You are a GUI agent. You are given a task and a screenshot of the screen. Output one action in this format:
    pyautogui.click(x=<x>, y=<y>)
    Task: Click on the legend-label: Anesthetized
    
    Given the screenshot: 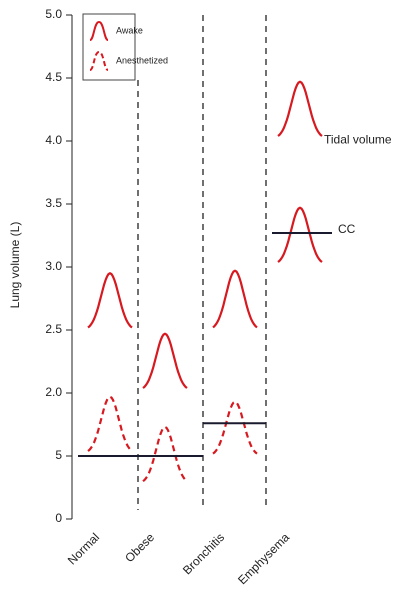 What is the action you would take?
    pyautogui.click(x=142, y=60)
    